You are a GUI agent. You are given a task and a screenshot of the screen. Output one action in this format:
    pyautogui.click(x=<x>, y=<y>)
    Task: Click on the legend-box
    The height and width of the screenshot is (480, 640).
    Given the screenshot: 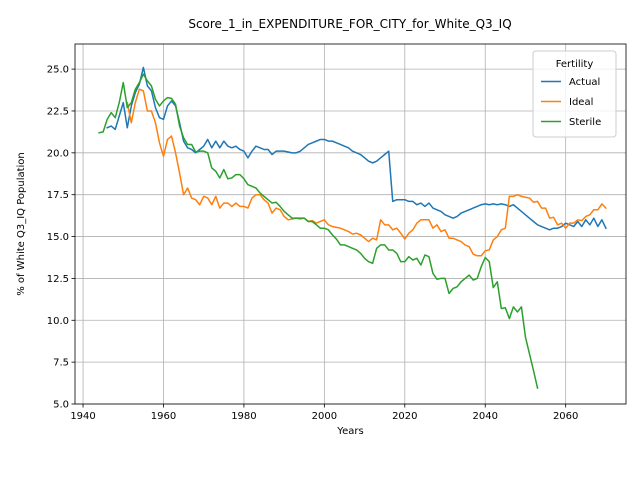 What is the action you would take?
    pyautogui.click(x=574, y=94)
    